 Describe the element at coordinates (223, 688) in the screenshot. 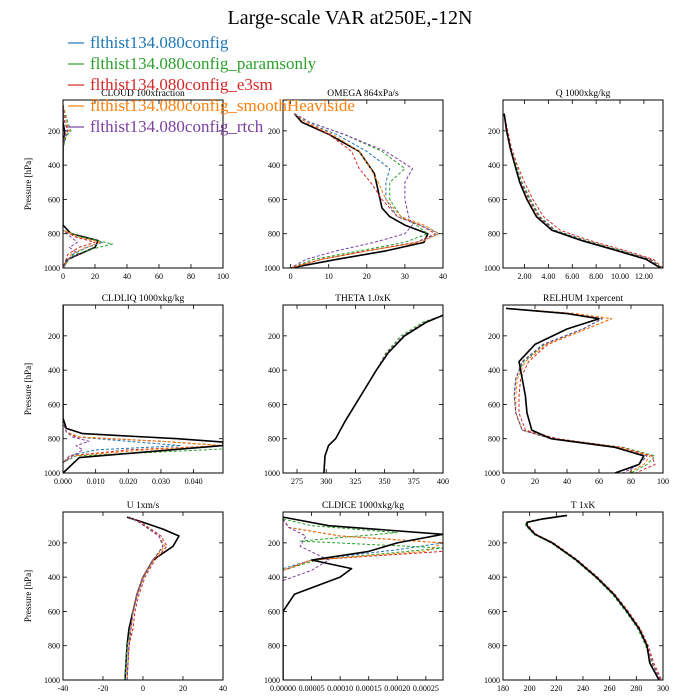

I see `x-tick-label: 40` at that location.